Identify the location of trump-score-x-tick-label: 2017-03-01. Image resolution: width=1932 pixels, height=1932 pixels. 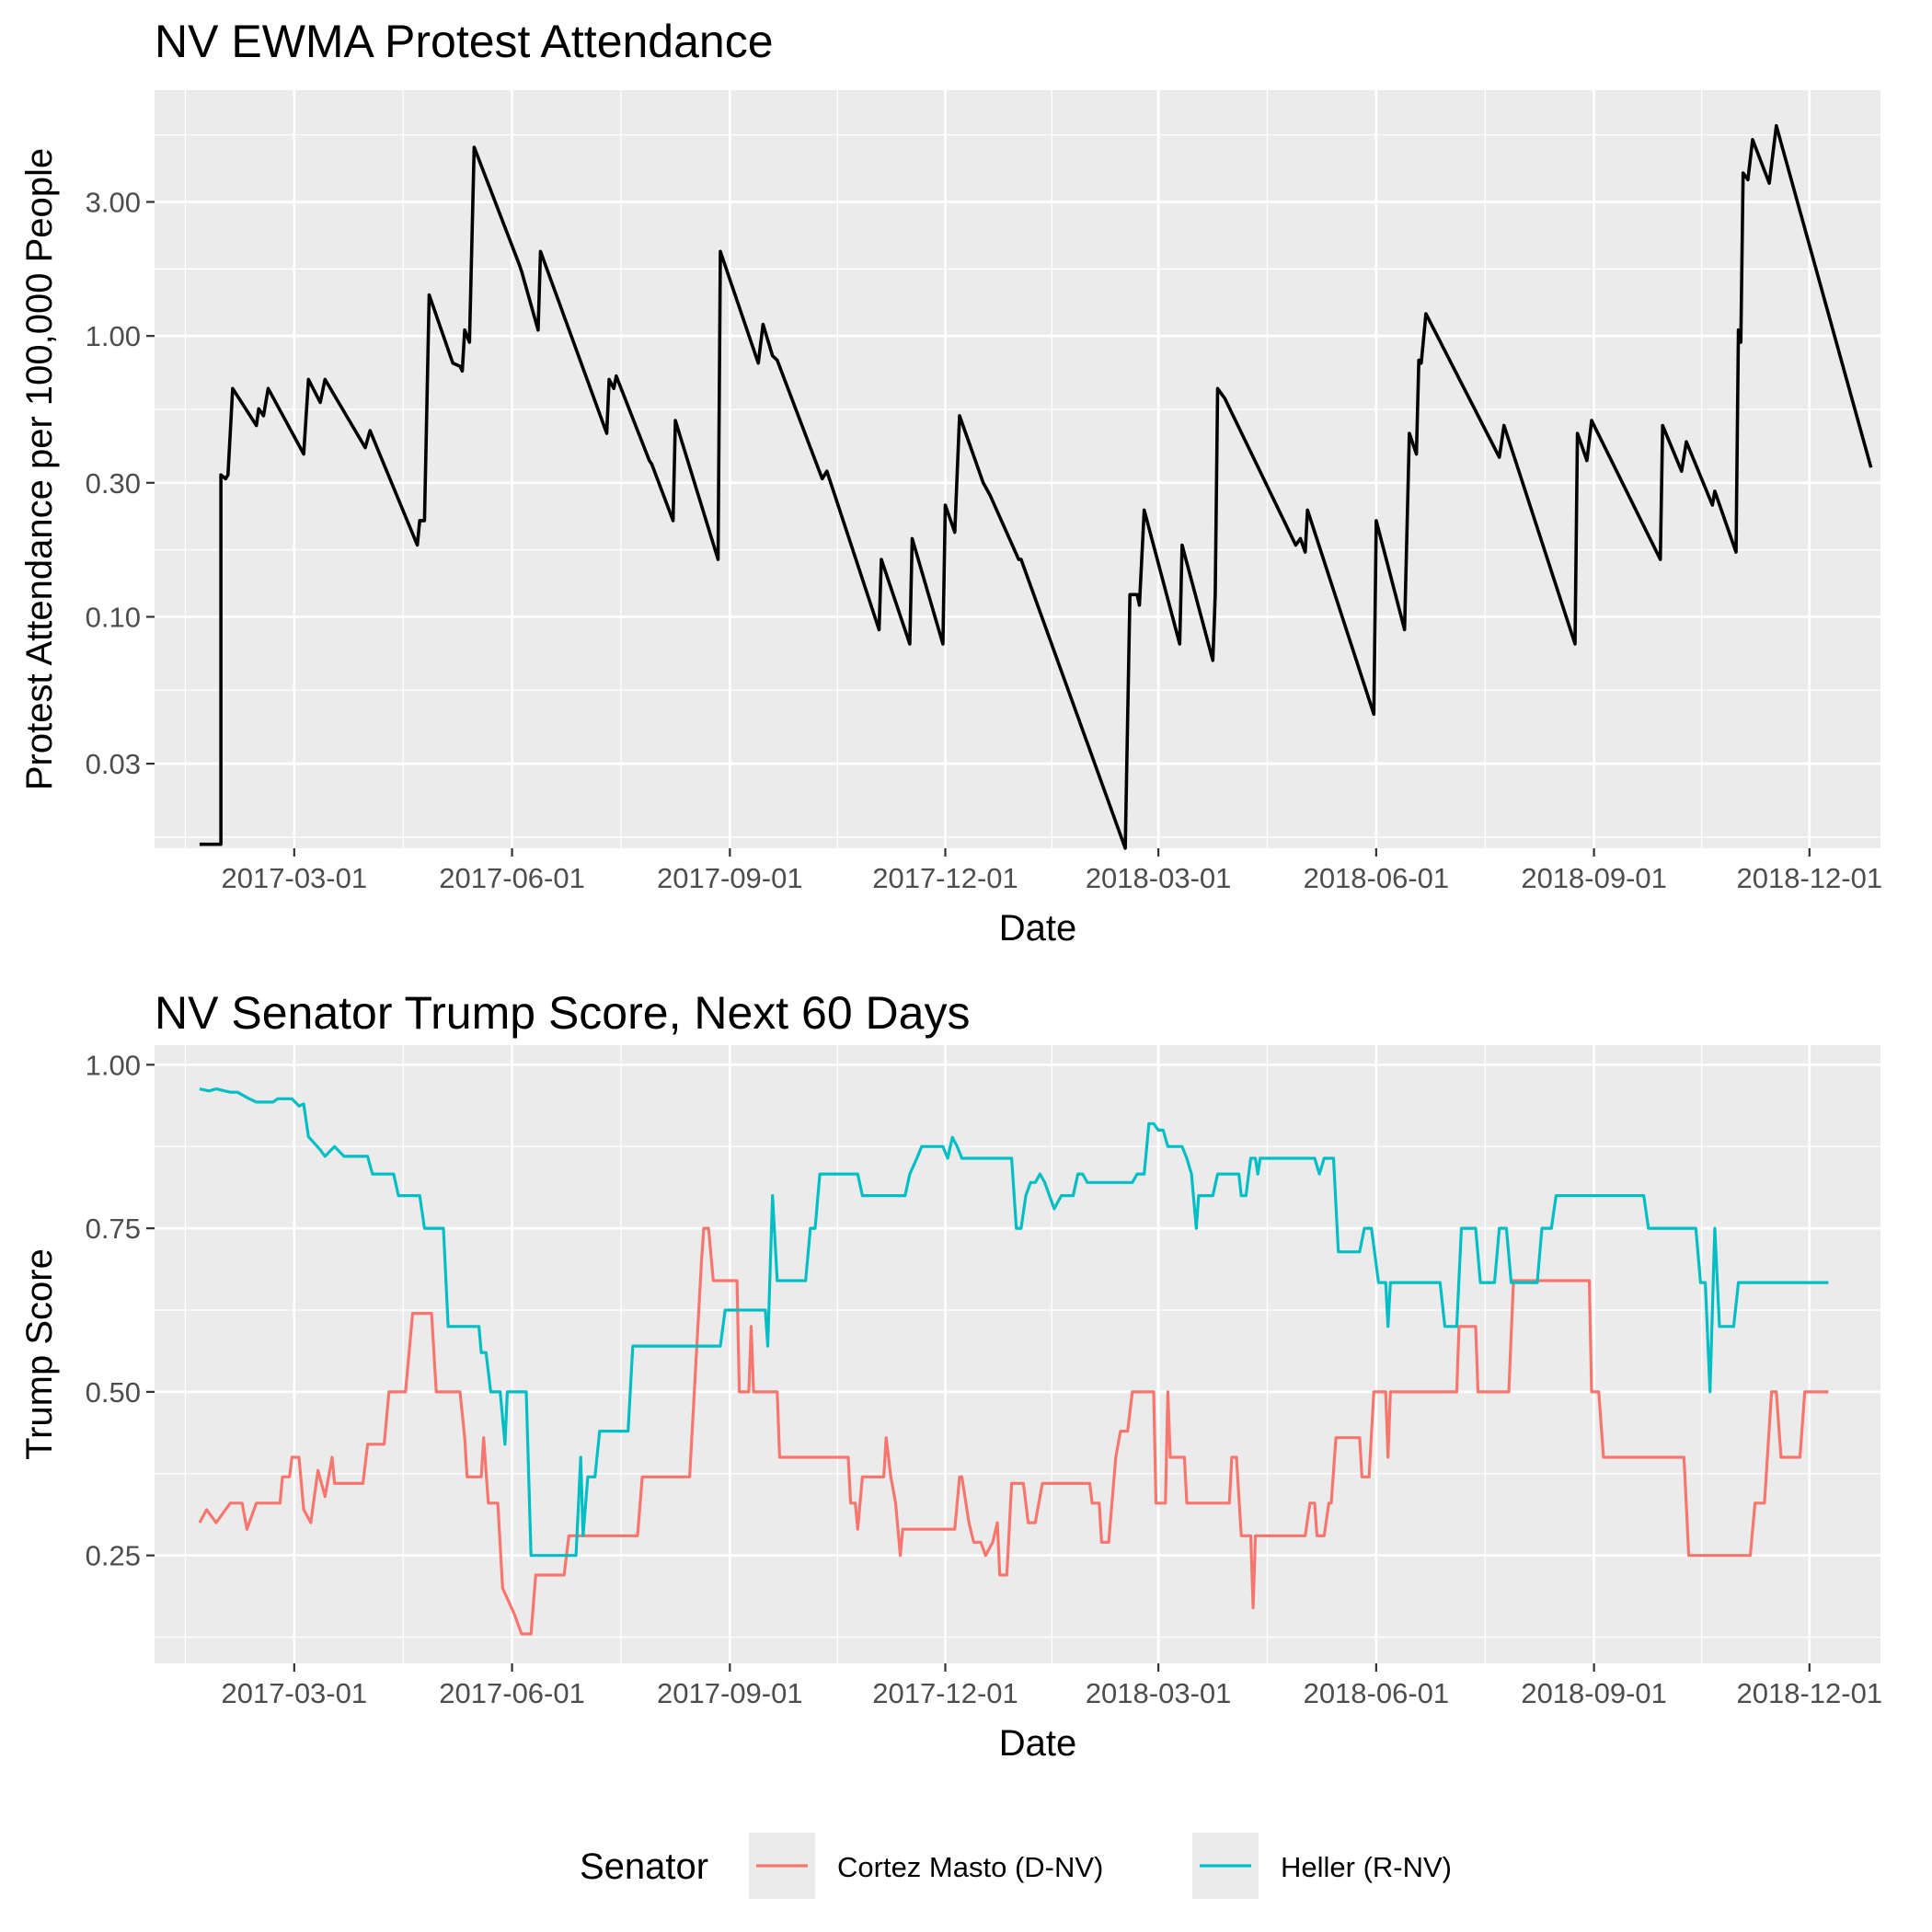
(295, 1693).